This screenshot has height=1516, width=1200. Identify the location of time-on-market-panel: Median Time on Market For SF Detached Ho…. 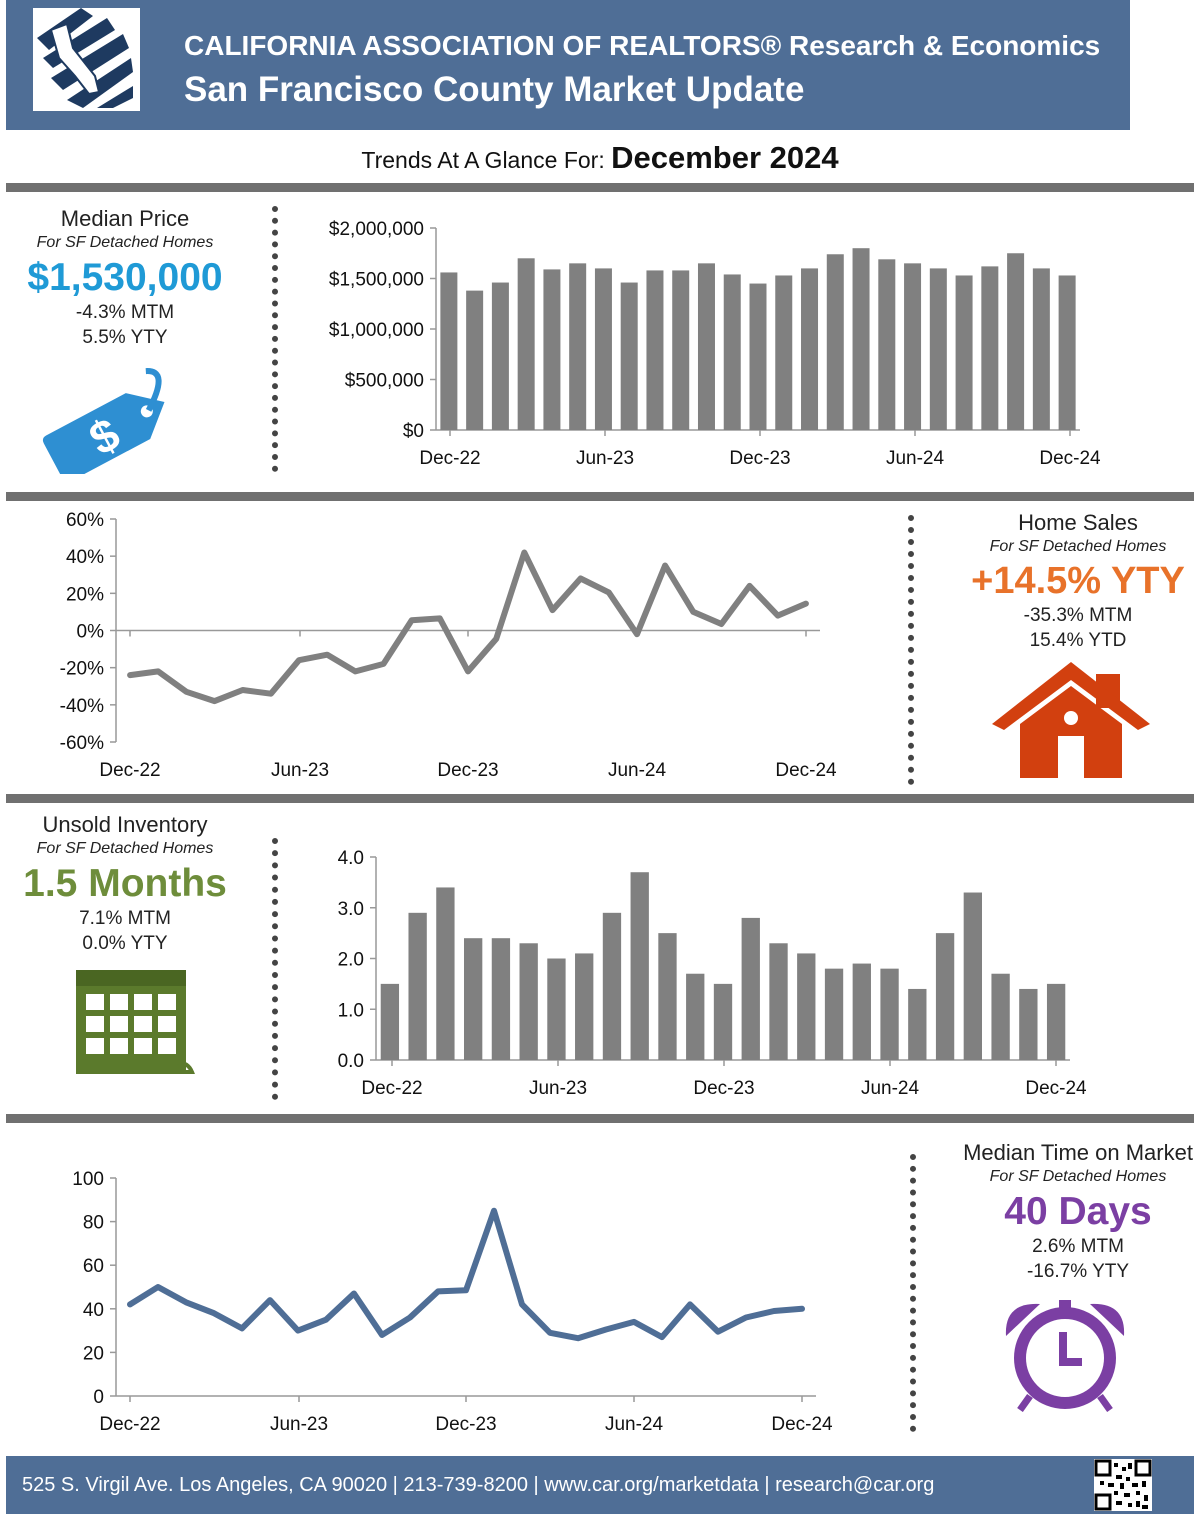
(1078, 1212).